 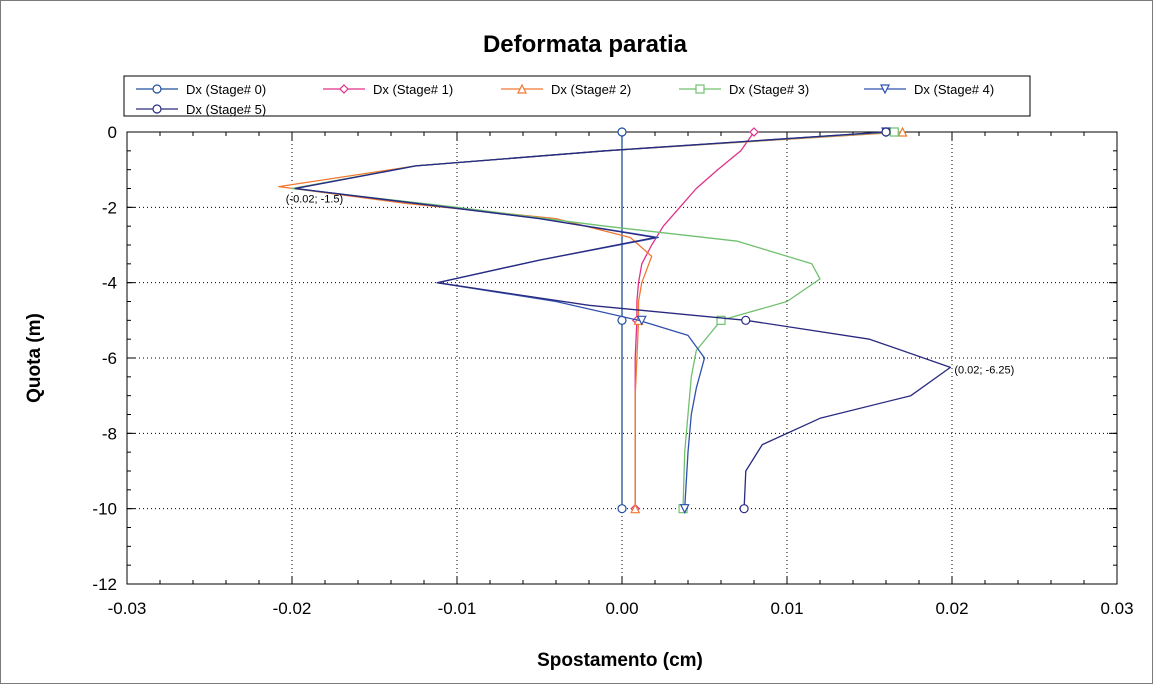 What do you see at coordinates (951, 608) in the screenshot?
I see `x-tick-label: 0.02` at bounding box center [951, 608].